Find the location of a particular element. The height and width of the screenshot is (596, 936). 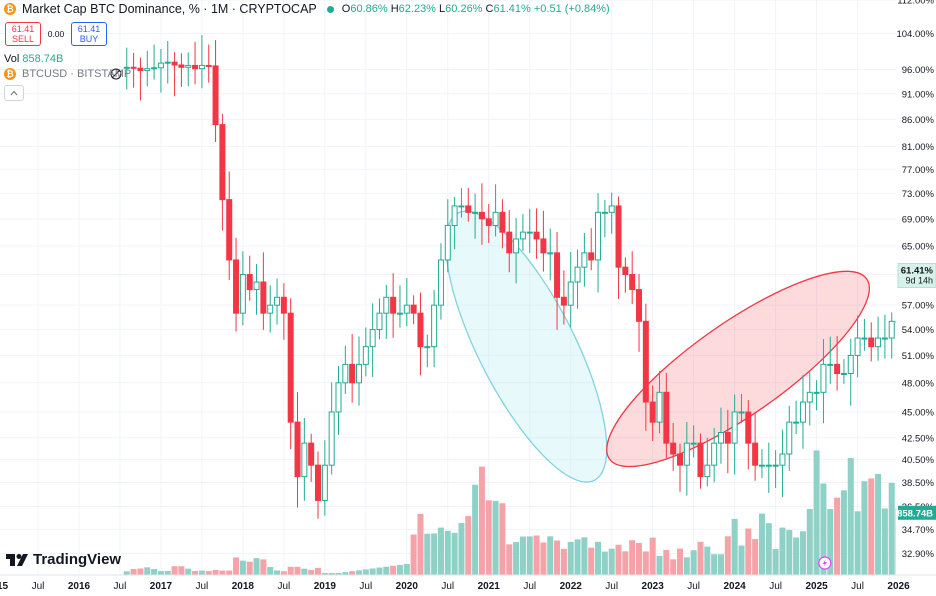

volume-legend: Vol 858.74B is located at coordinates (34, 59).